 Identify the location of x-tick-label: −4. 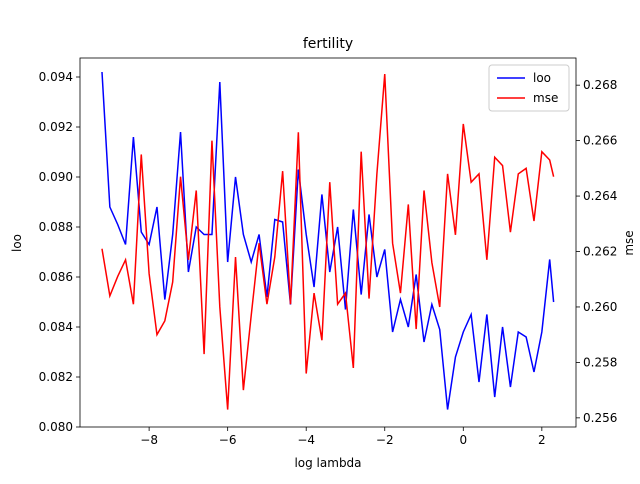
(306, 440).